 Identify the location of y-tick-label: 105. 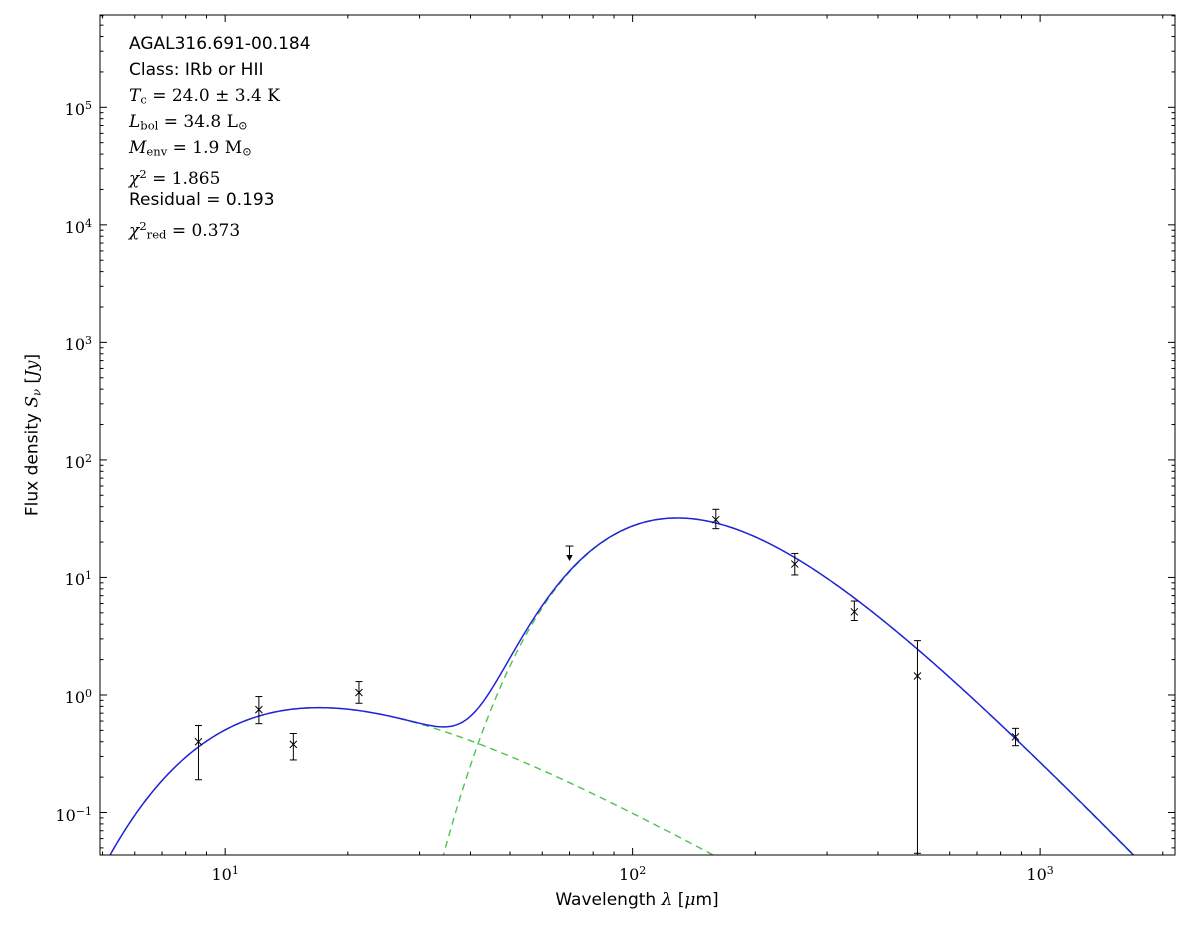
(57, 108).